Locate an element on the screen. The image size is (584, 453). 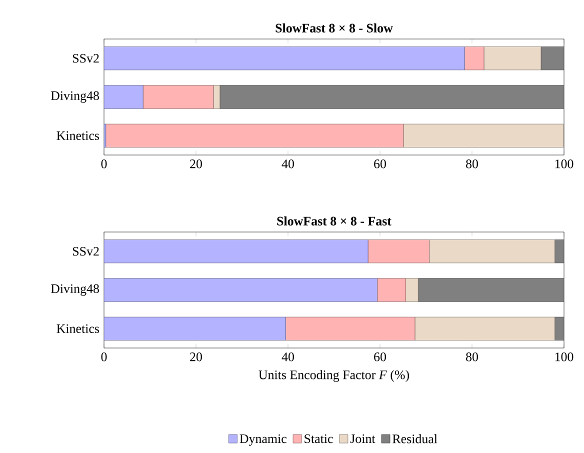
legend-label: Residual is located at coordinates (415, 439).